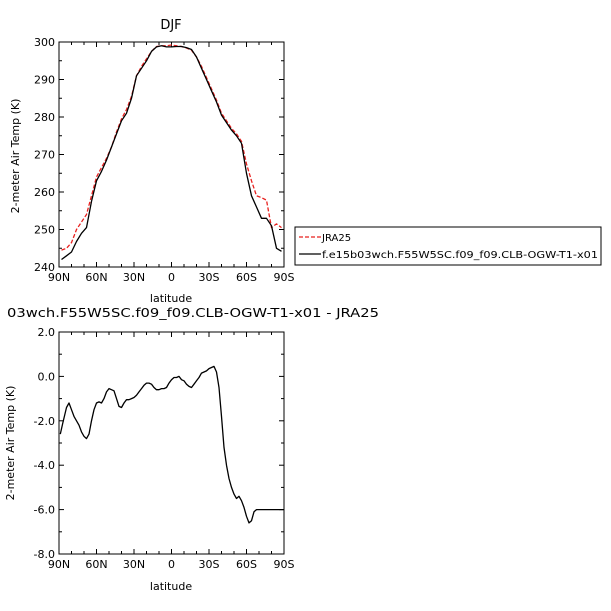 The width and height of the screenshot is (611, 611). What do you see at coordinates (44, 554) in the screenshot?
I see `bottom-y-tick-label: -8.0` at bounding box center [44, 554].